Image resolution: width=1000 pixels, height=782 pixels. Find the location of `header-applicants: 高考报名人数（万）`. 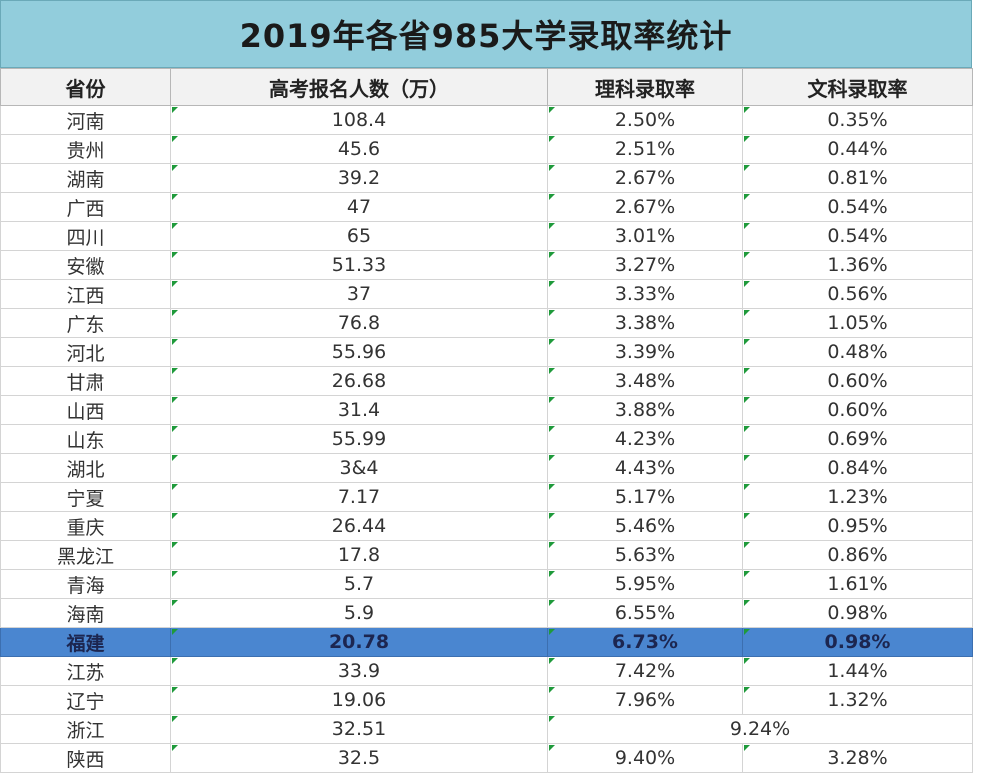

header-applicants: 高考报名人数（万） is located at coordinates (359, 87).